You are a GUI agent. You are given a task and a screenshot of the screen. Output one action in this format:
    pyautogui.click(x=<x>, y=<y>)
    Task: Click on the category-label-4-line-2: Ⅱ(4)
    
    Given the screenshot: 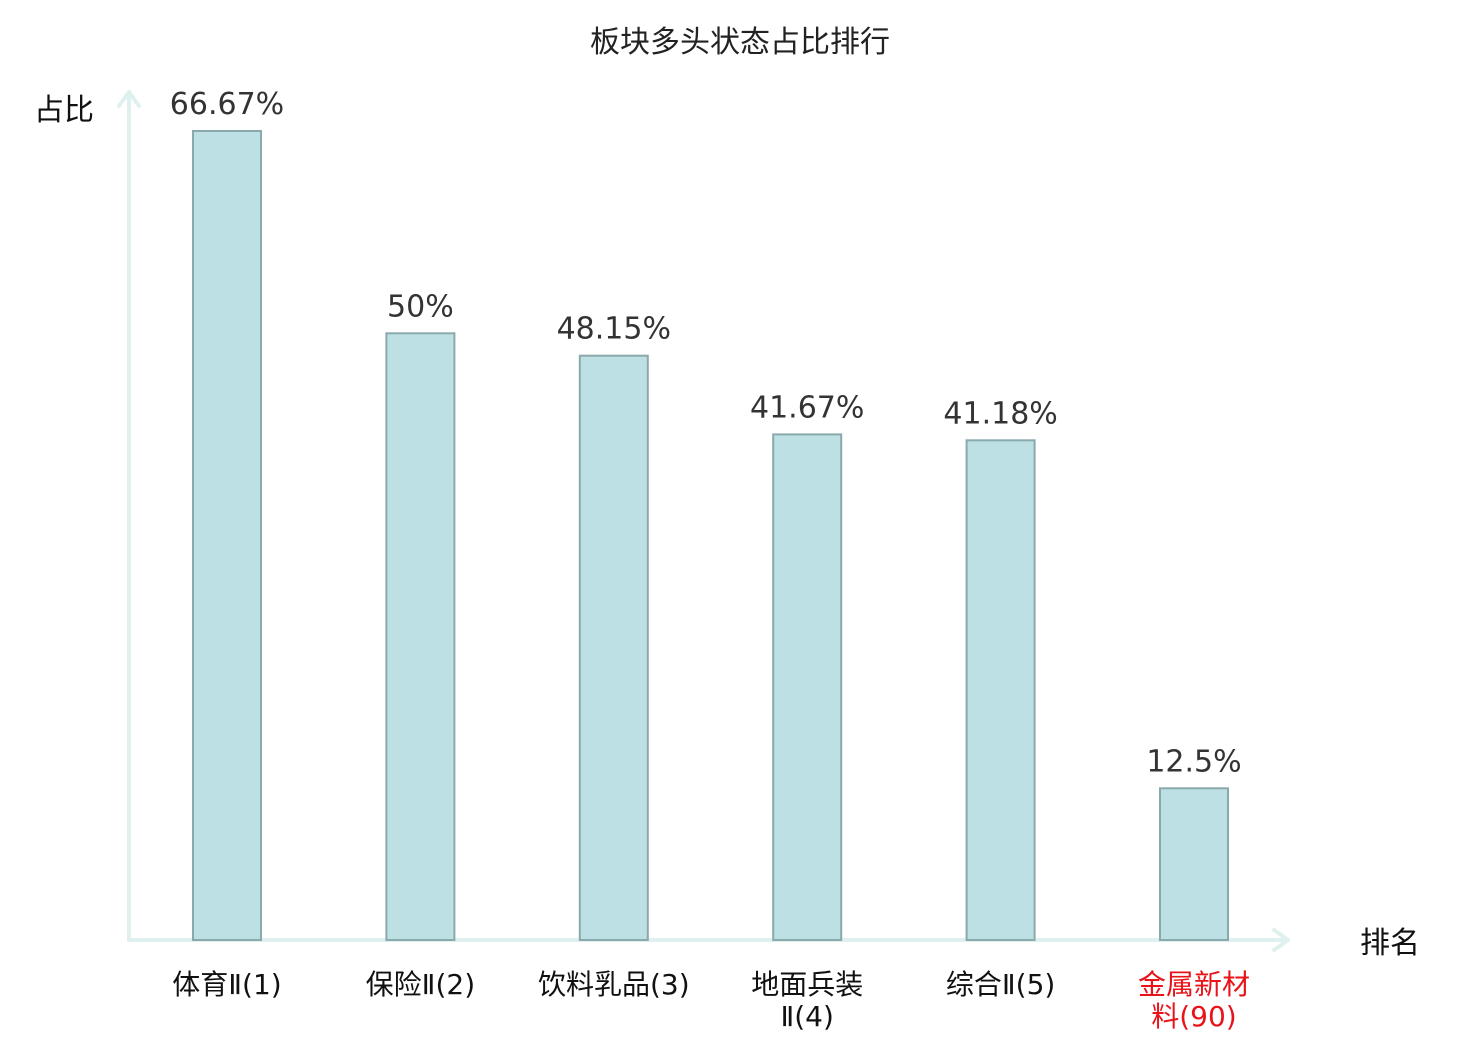 What is the action you would take?
    pyautogui.click(x=806, y=1016)
    